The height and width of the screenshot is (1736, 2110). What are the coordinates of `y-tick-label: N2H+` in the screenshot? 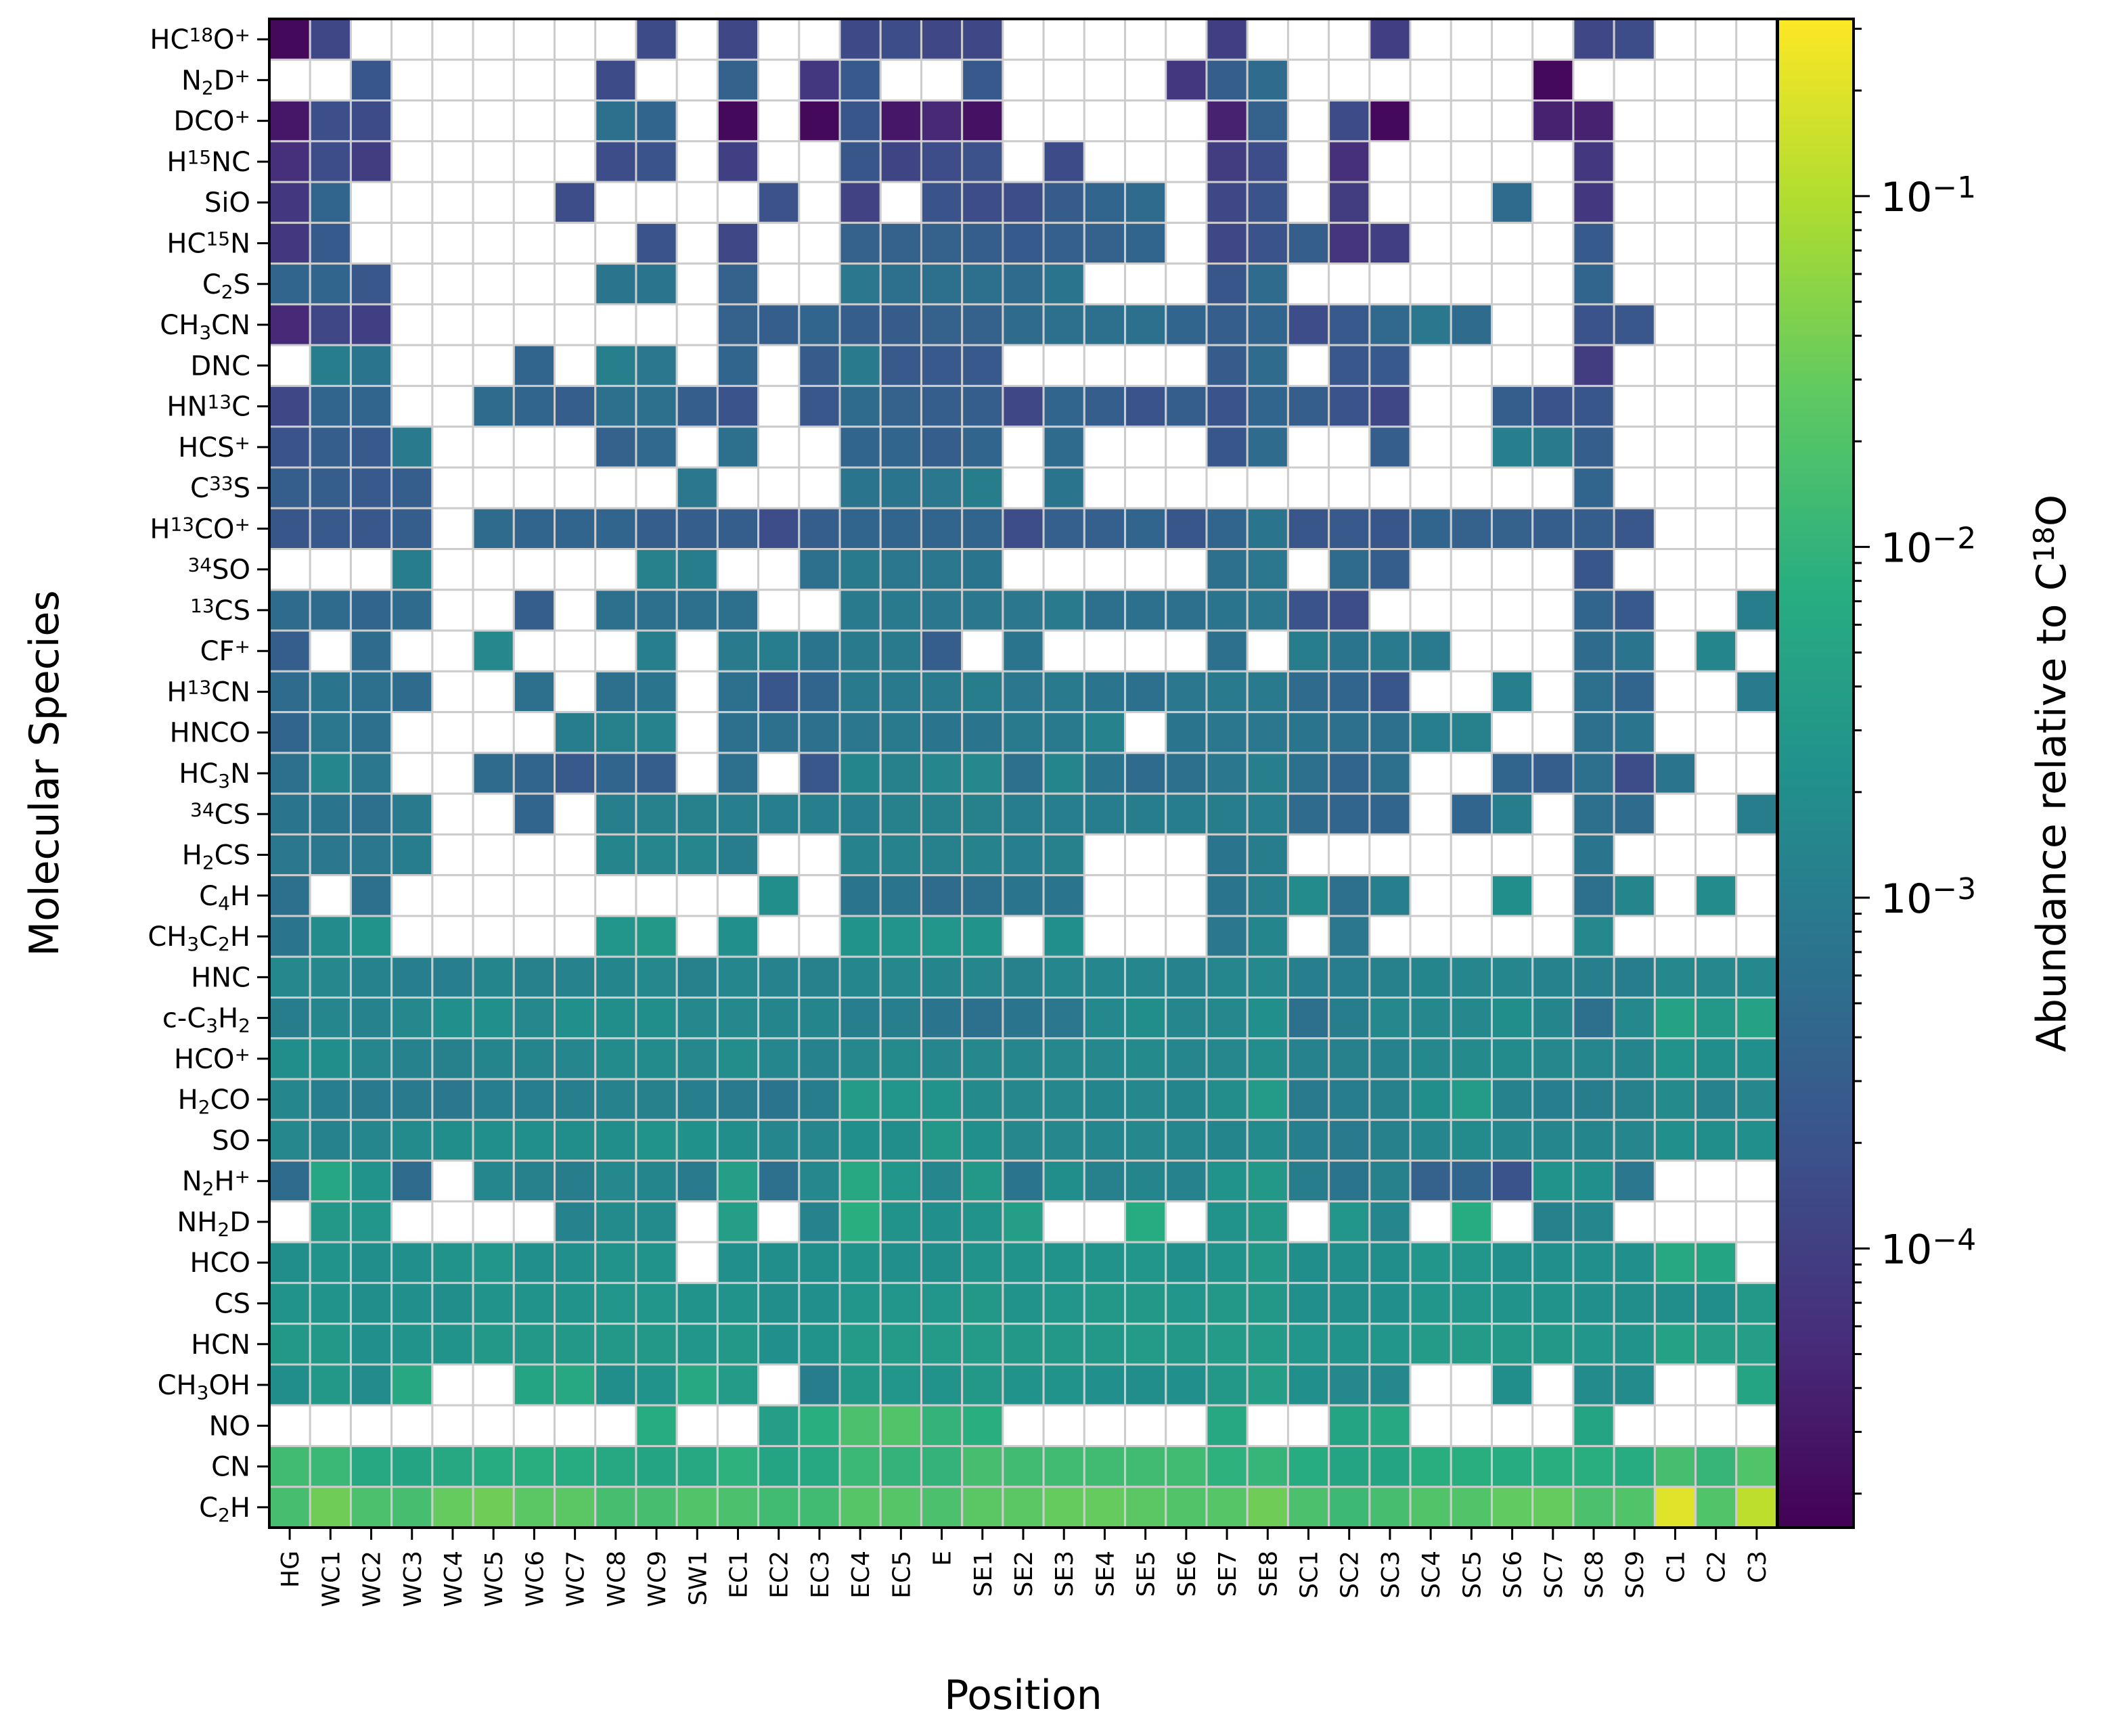 It's located at (216, 1183).